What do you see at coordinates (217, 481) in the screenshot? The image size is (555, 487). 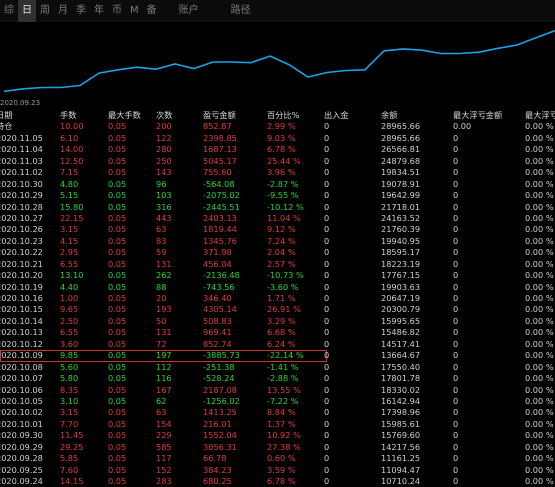 I see `cell-pnl: 680.25` at bounding box center [217, 481].